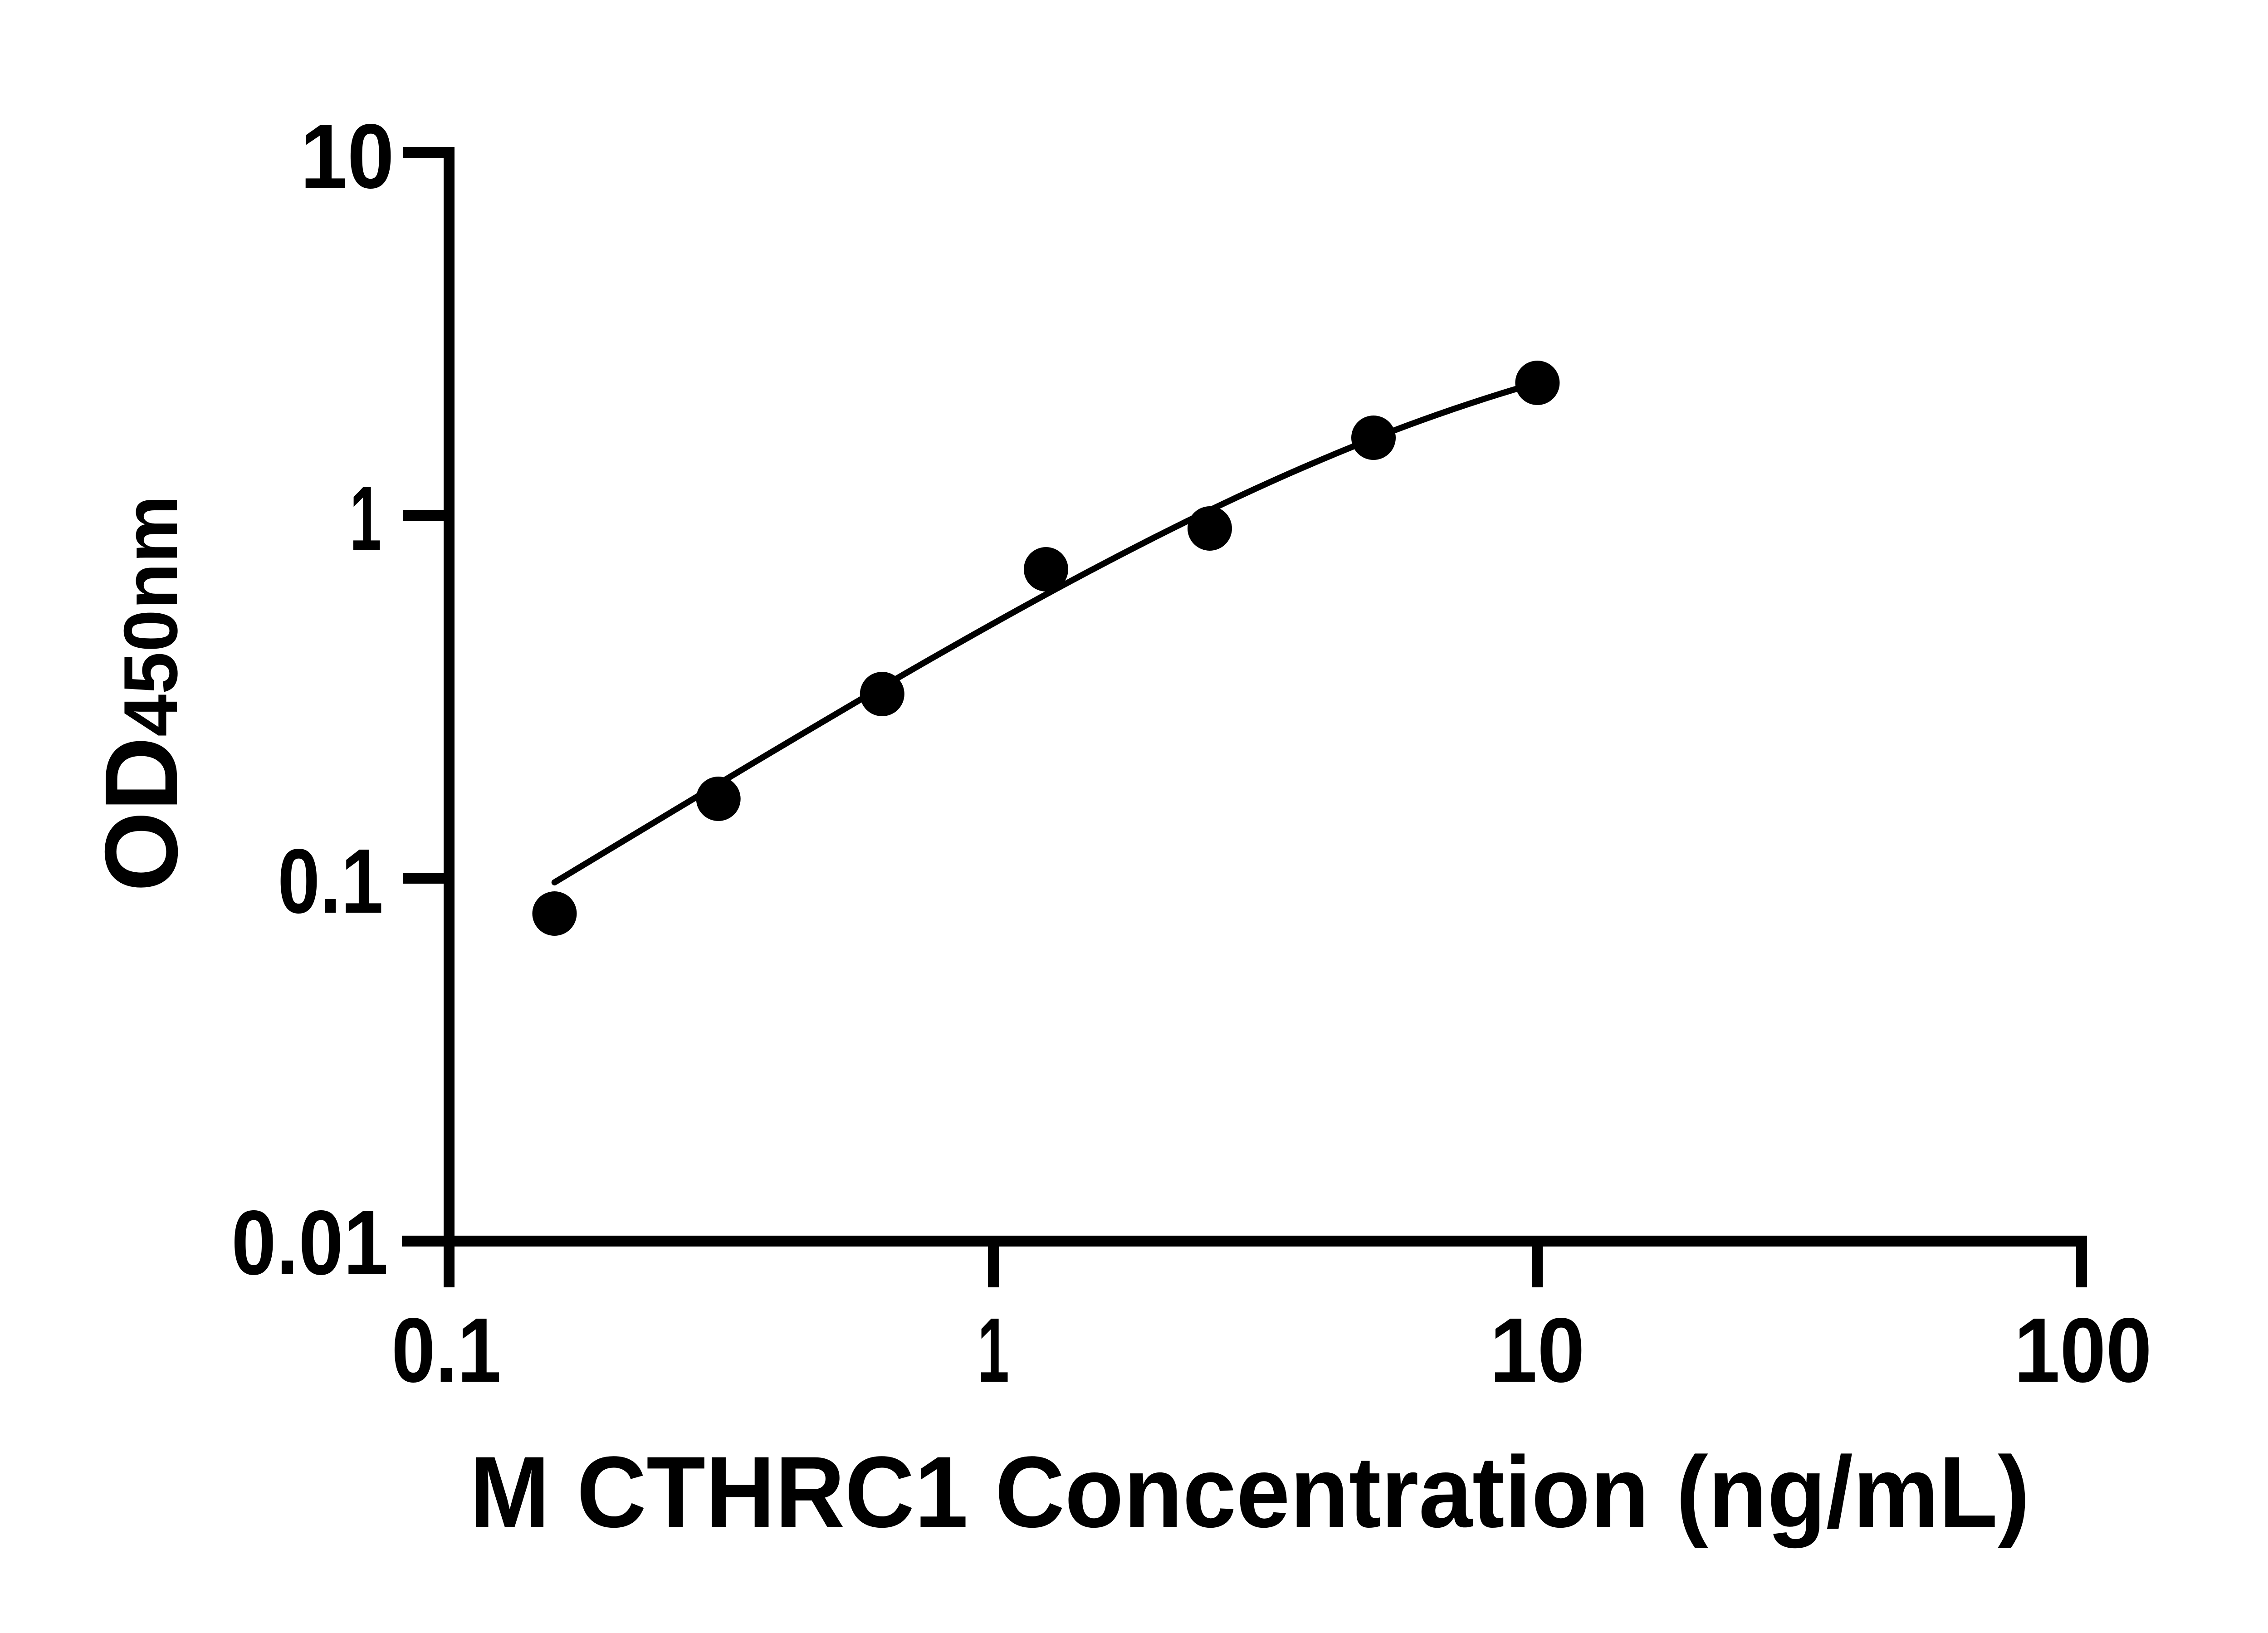  Describe the element at coordinates (1250, 1492) in the screenshot. I see `svg-text: M CTHRC1 Concentration (ng/mL)` at that location.